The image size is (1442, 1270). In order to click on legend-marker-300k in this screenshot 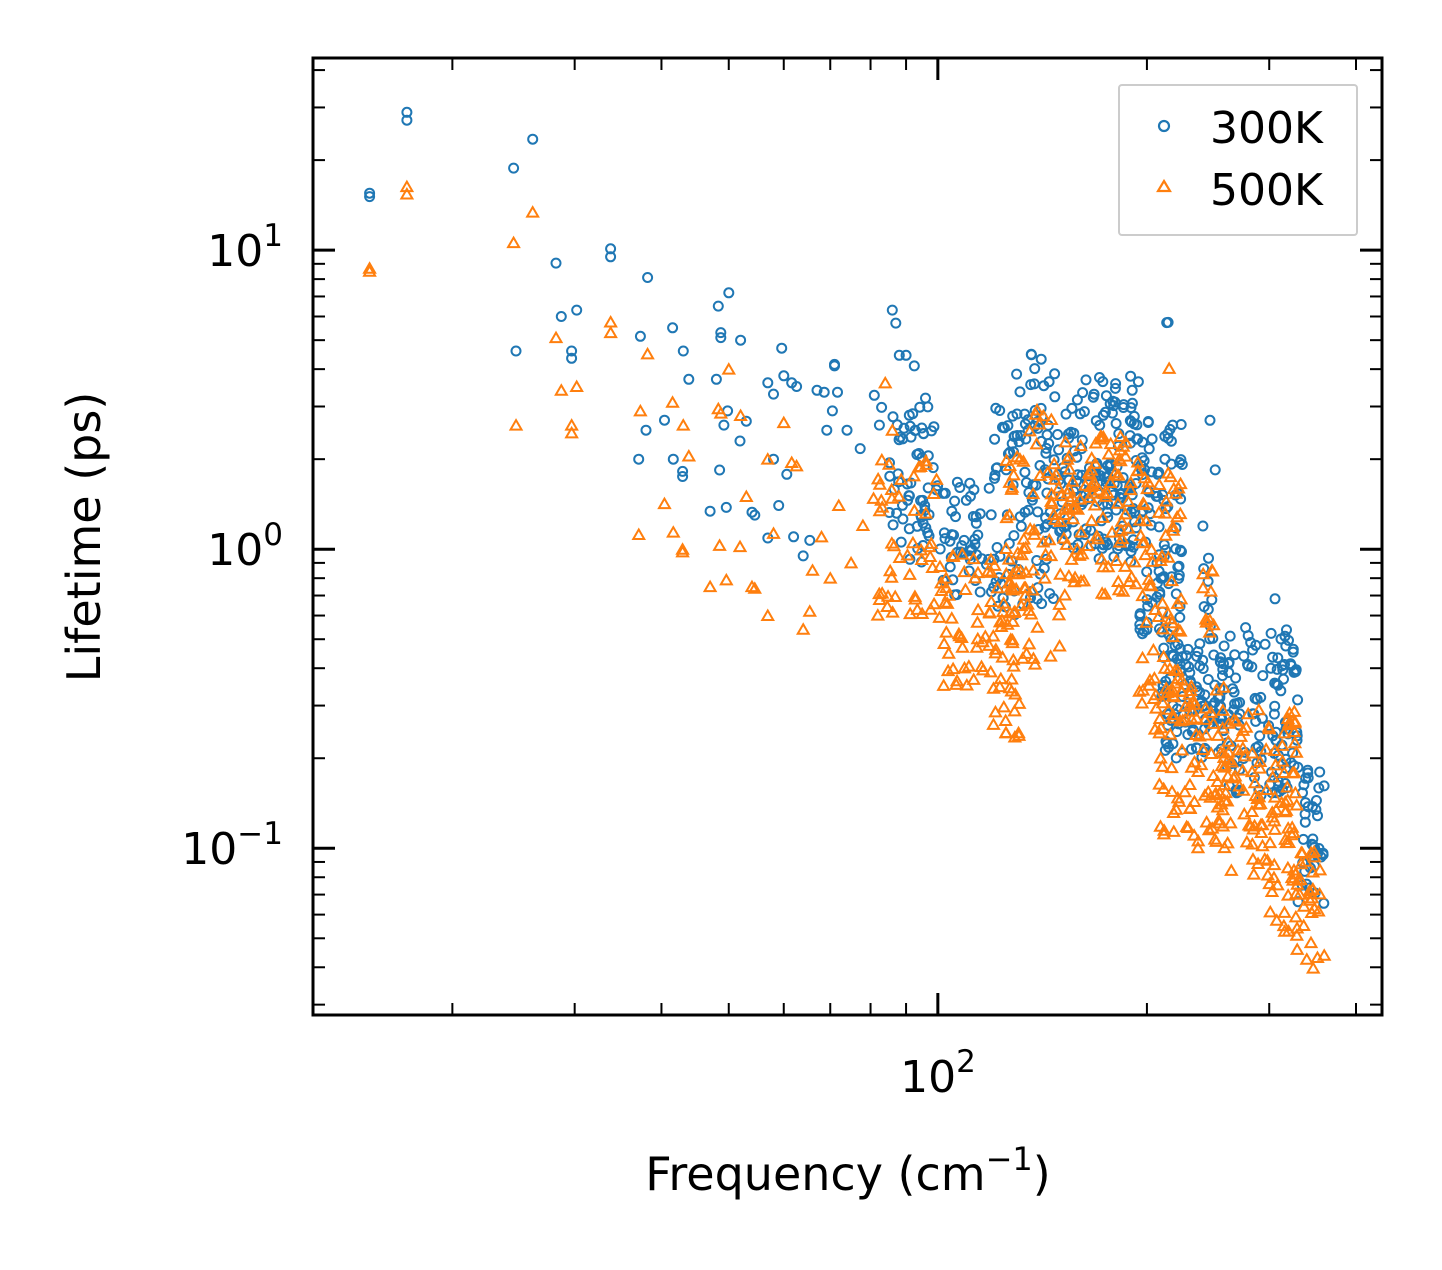, I will do `click(1164, 126)`.